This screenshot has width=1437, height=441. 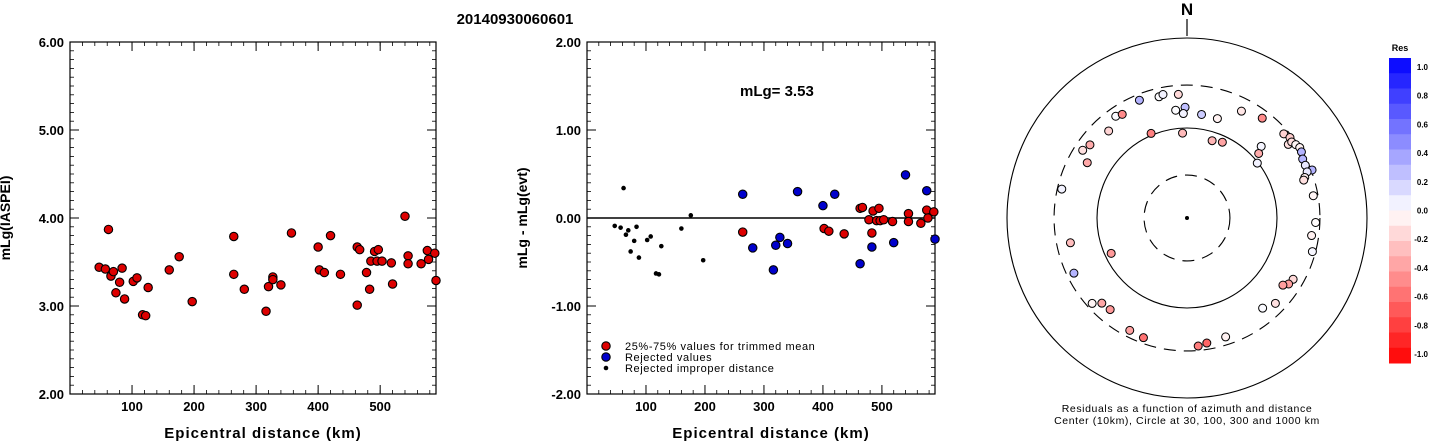 What do you see at coordinates (51, 130) in the screenshot?
I see `y-tick-label: 5.00` at bounding box center [51, 130].